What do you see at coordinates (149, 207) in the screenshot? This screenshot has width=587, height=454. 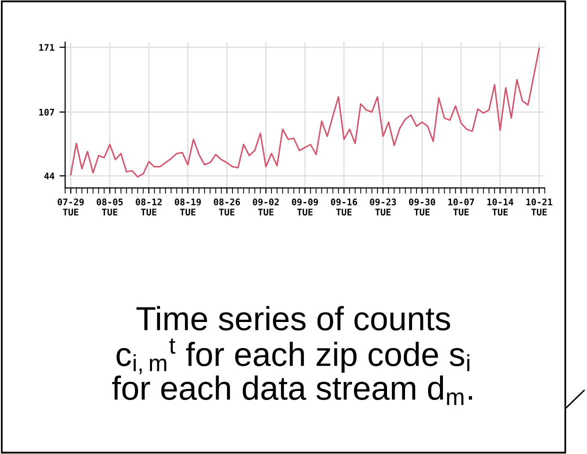 I see `x-tick-label: 08-12 TUE` at bounding box center [149, 207].